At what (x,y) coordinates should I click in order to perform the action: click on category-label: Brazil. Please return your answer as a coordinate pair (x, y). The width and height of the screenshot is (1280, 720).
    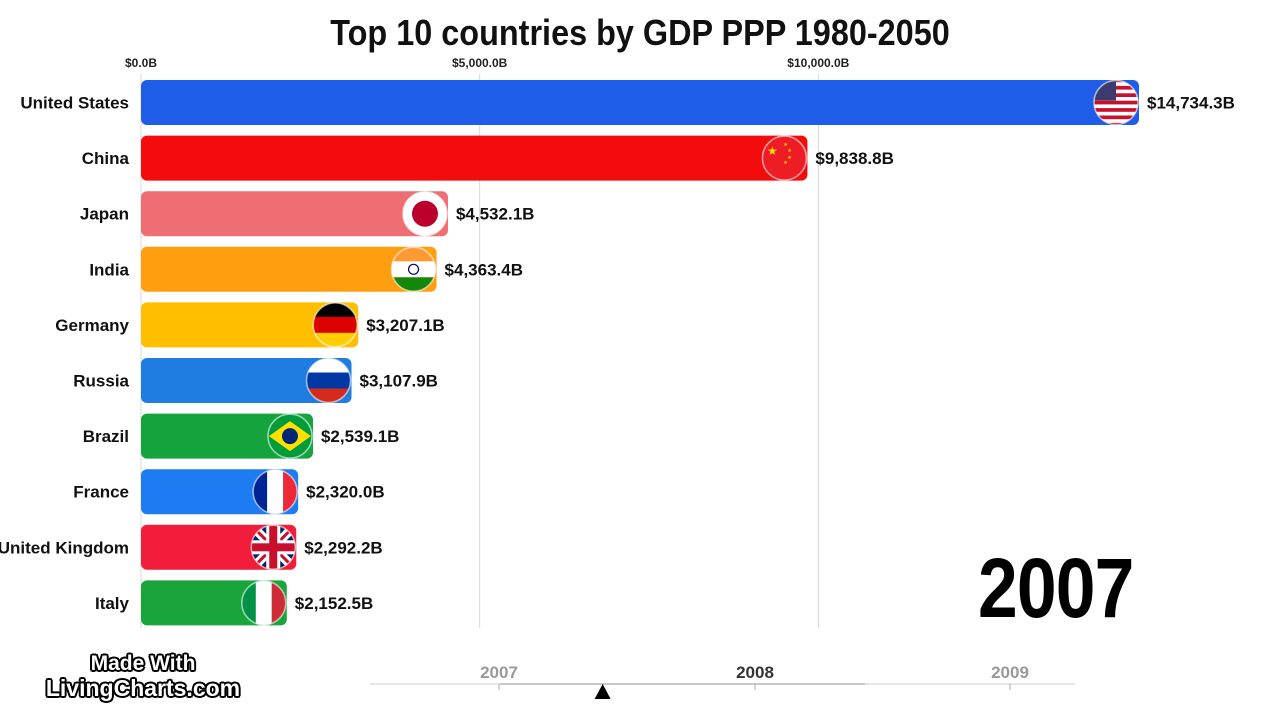
    Looking at the image, I should click on (106, 436).